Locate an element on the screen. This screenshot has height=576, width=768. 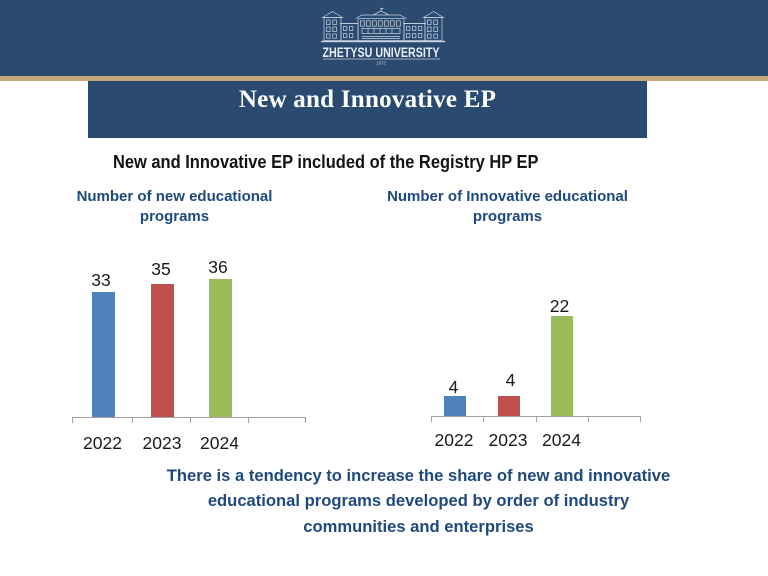
svg-text: 1972 is located at coordinates (381, 62).